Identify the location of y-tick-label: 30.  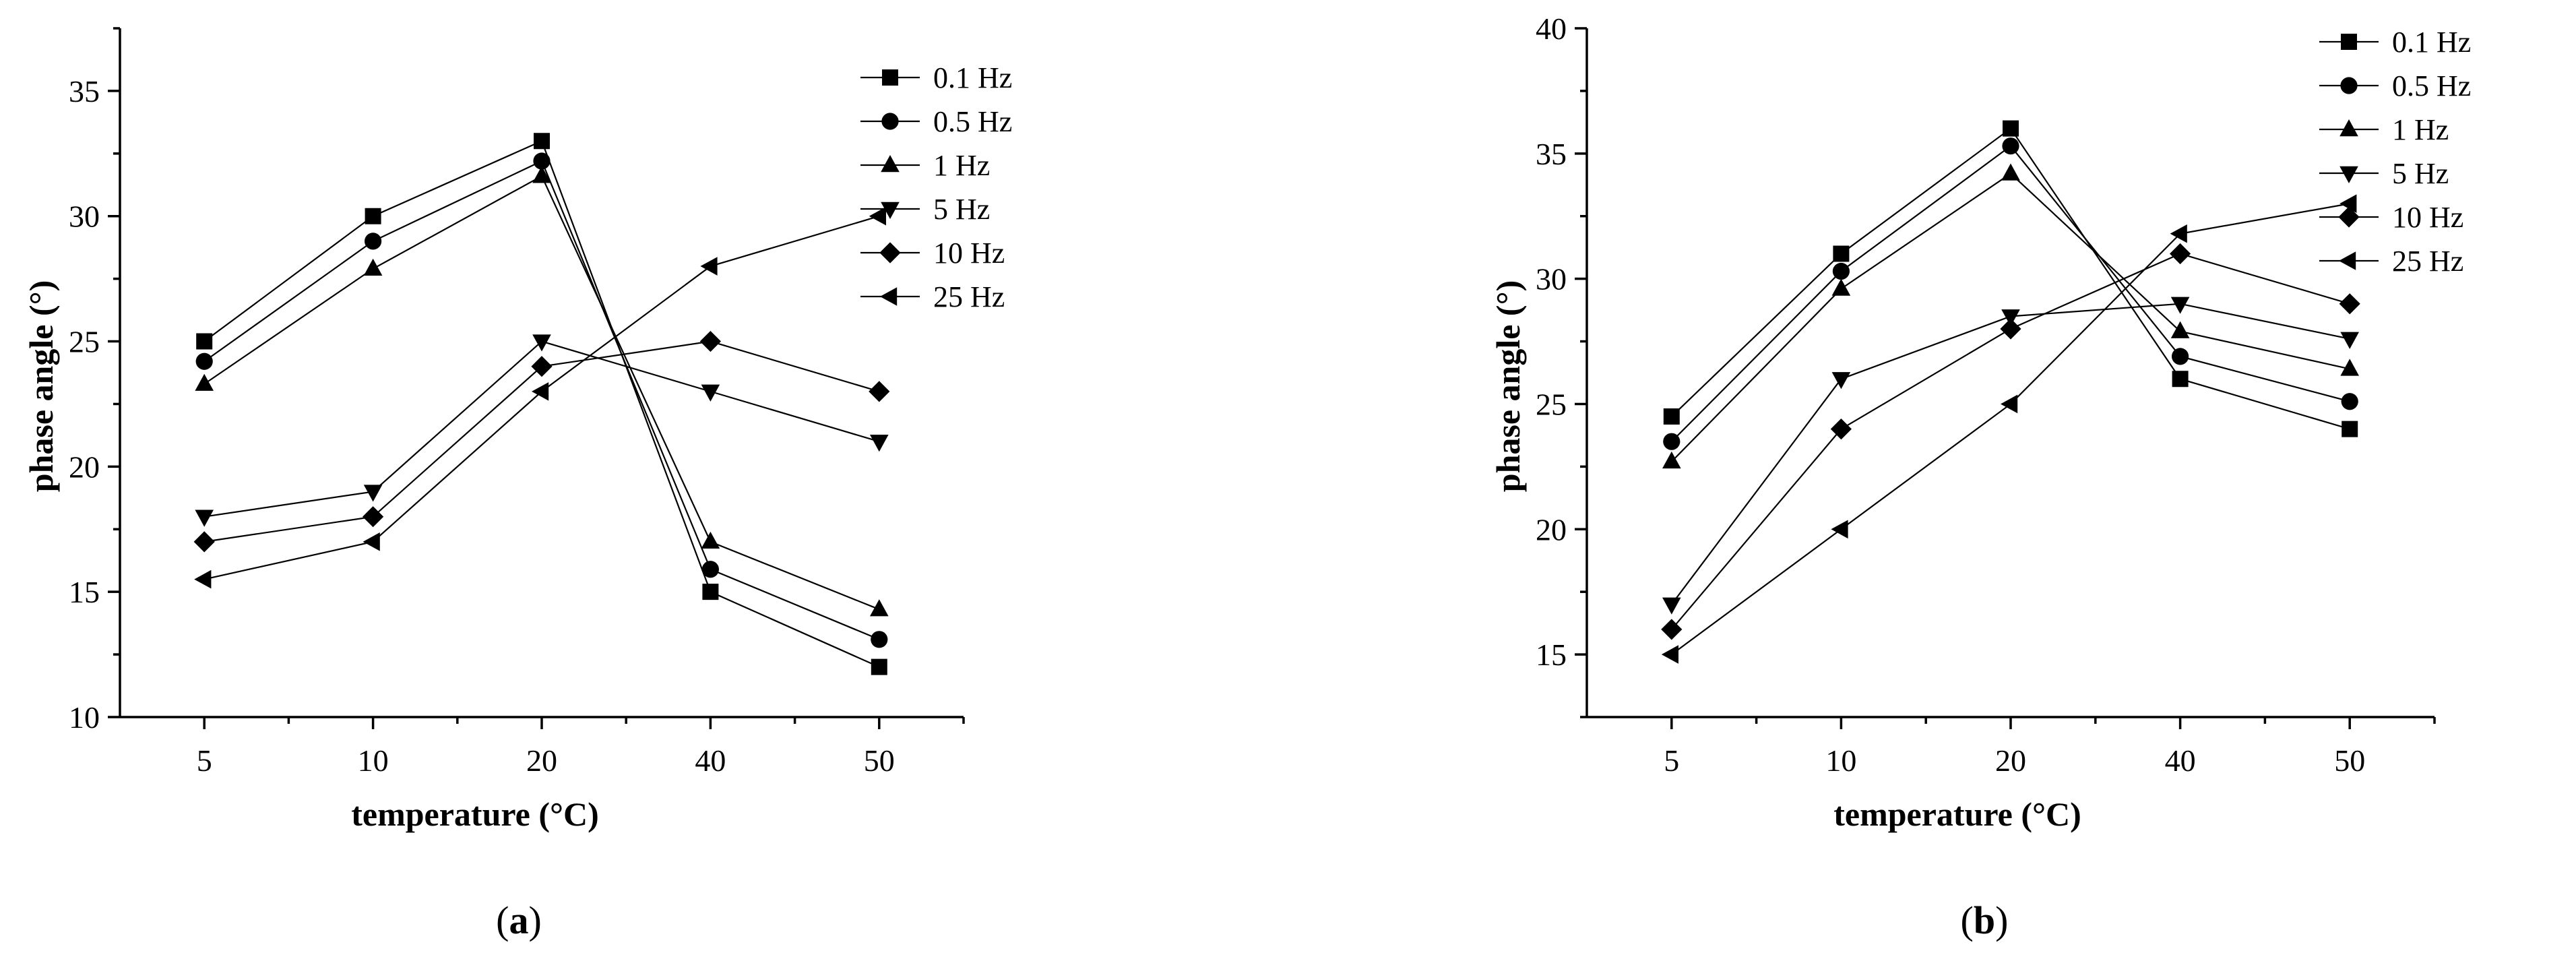
(1551, 280).